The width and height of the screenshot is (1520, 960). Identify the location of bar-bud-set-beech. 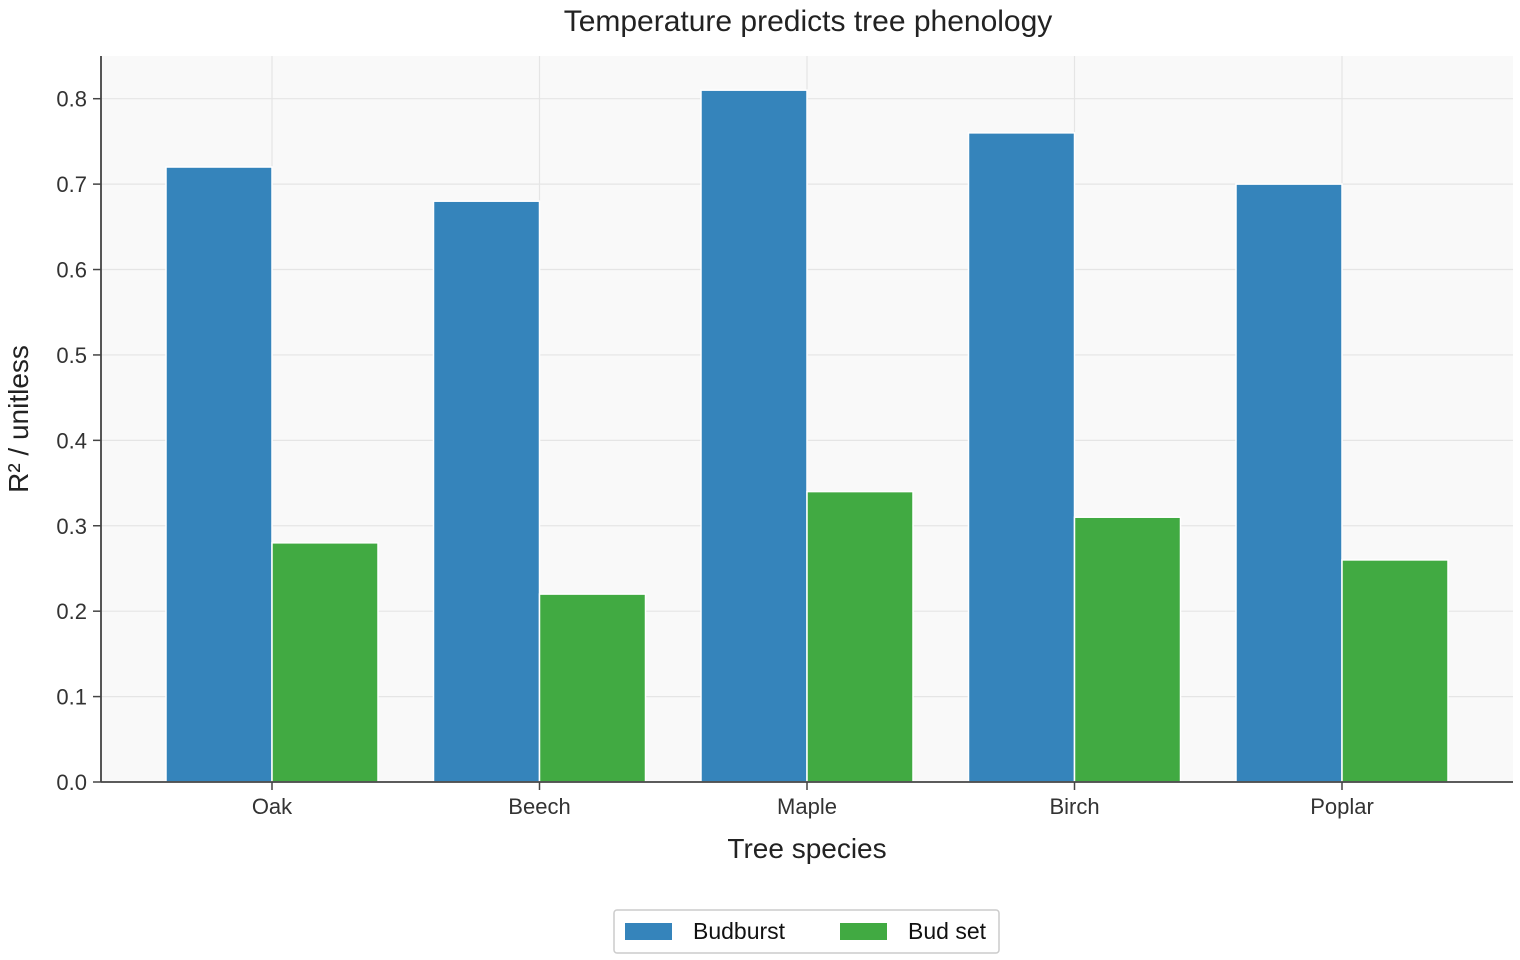
(592, 688).